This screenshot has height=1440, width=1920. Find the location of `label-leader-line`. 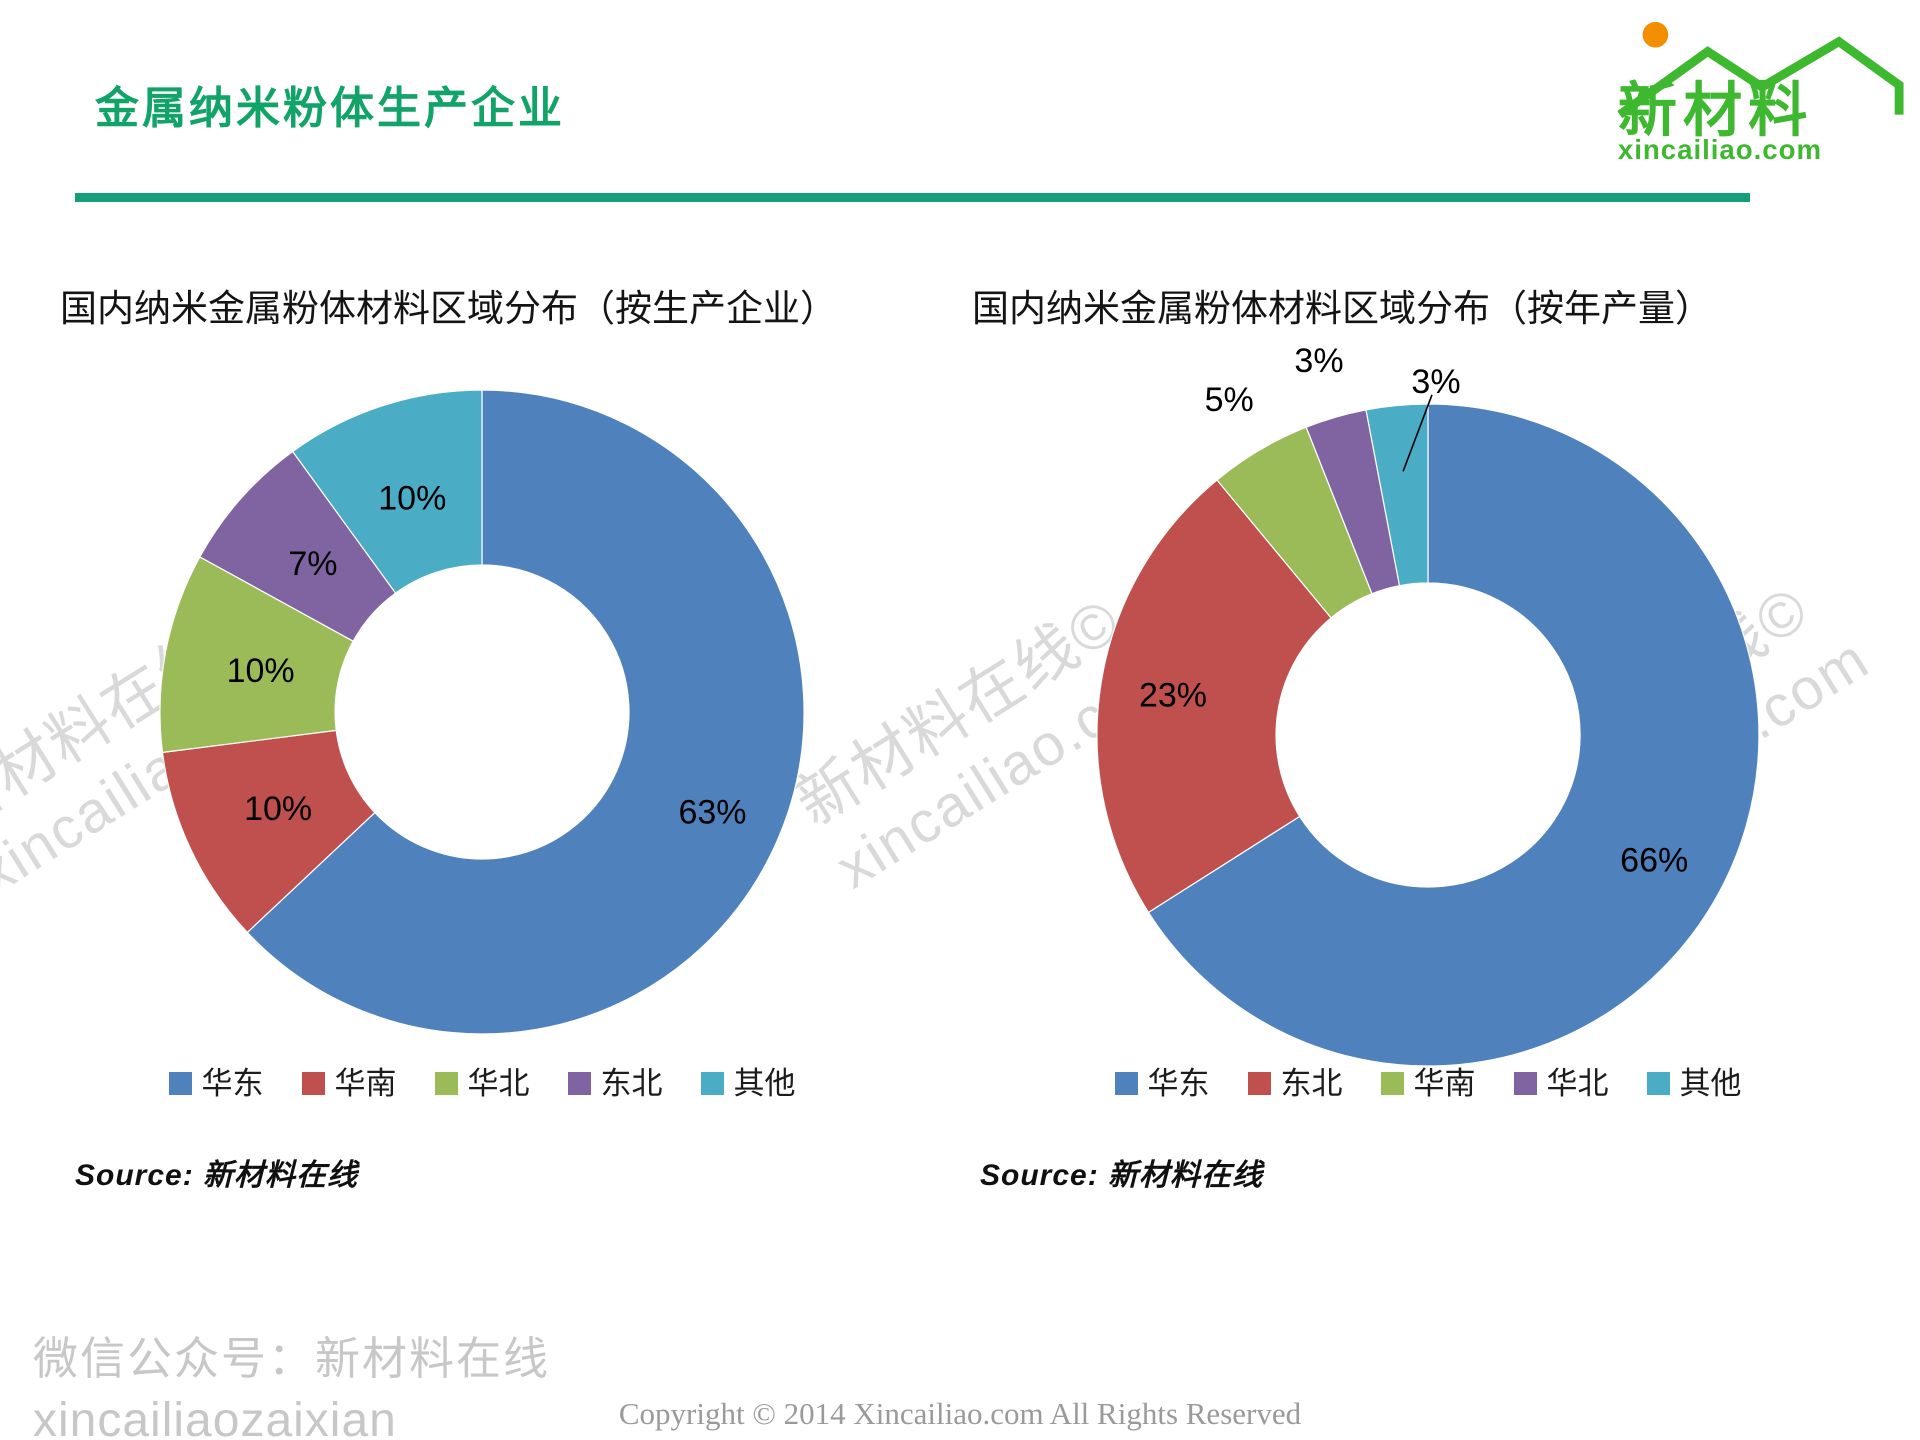

label-leader-line is located at coordinates (1417, 433).